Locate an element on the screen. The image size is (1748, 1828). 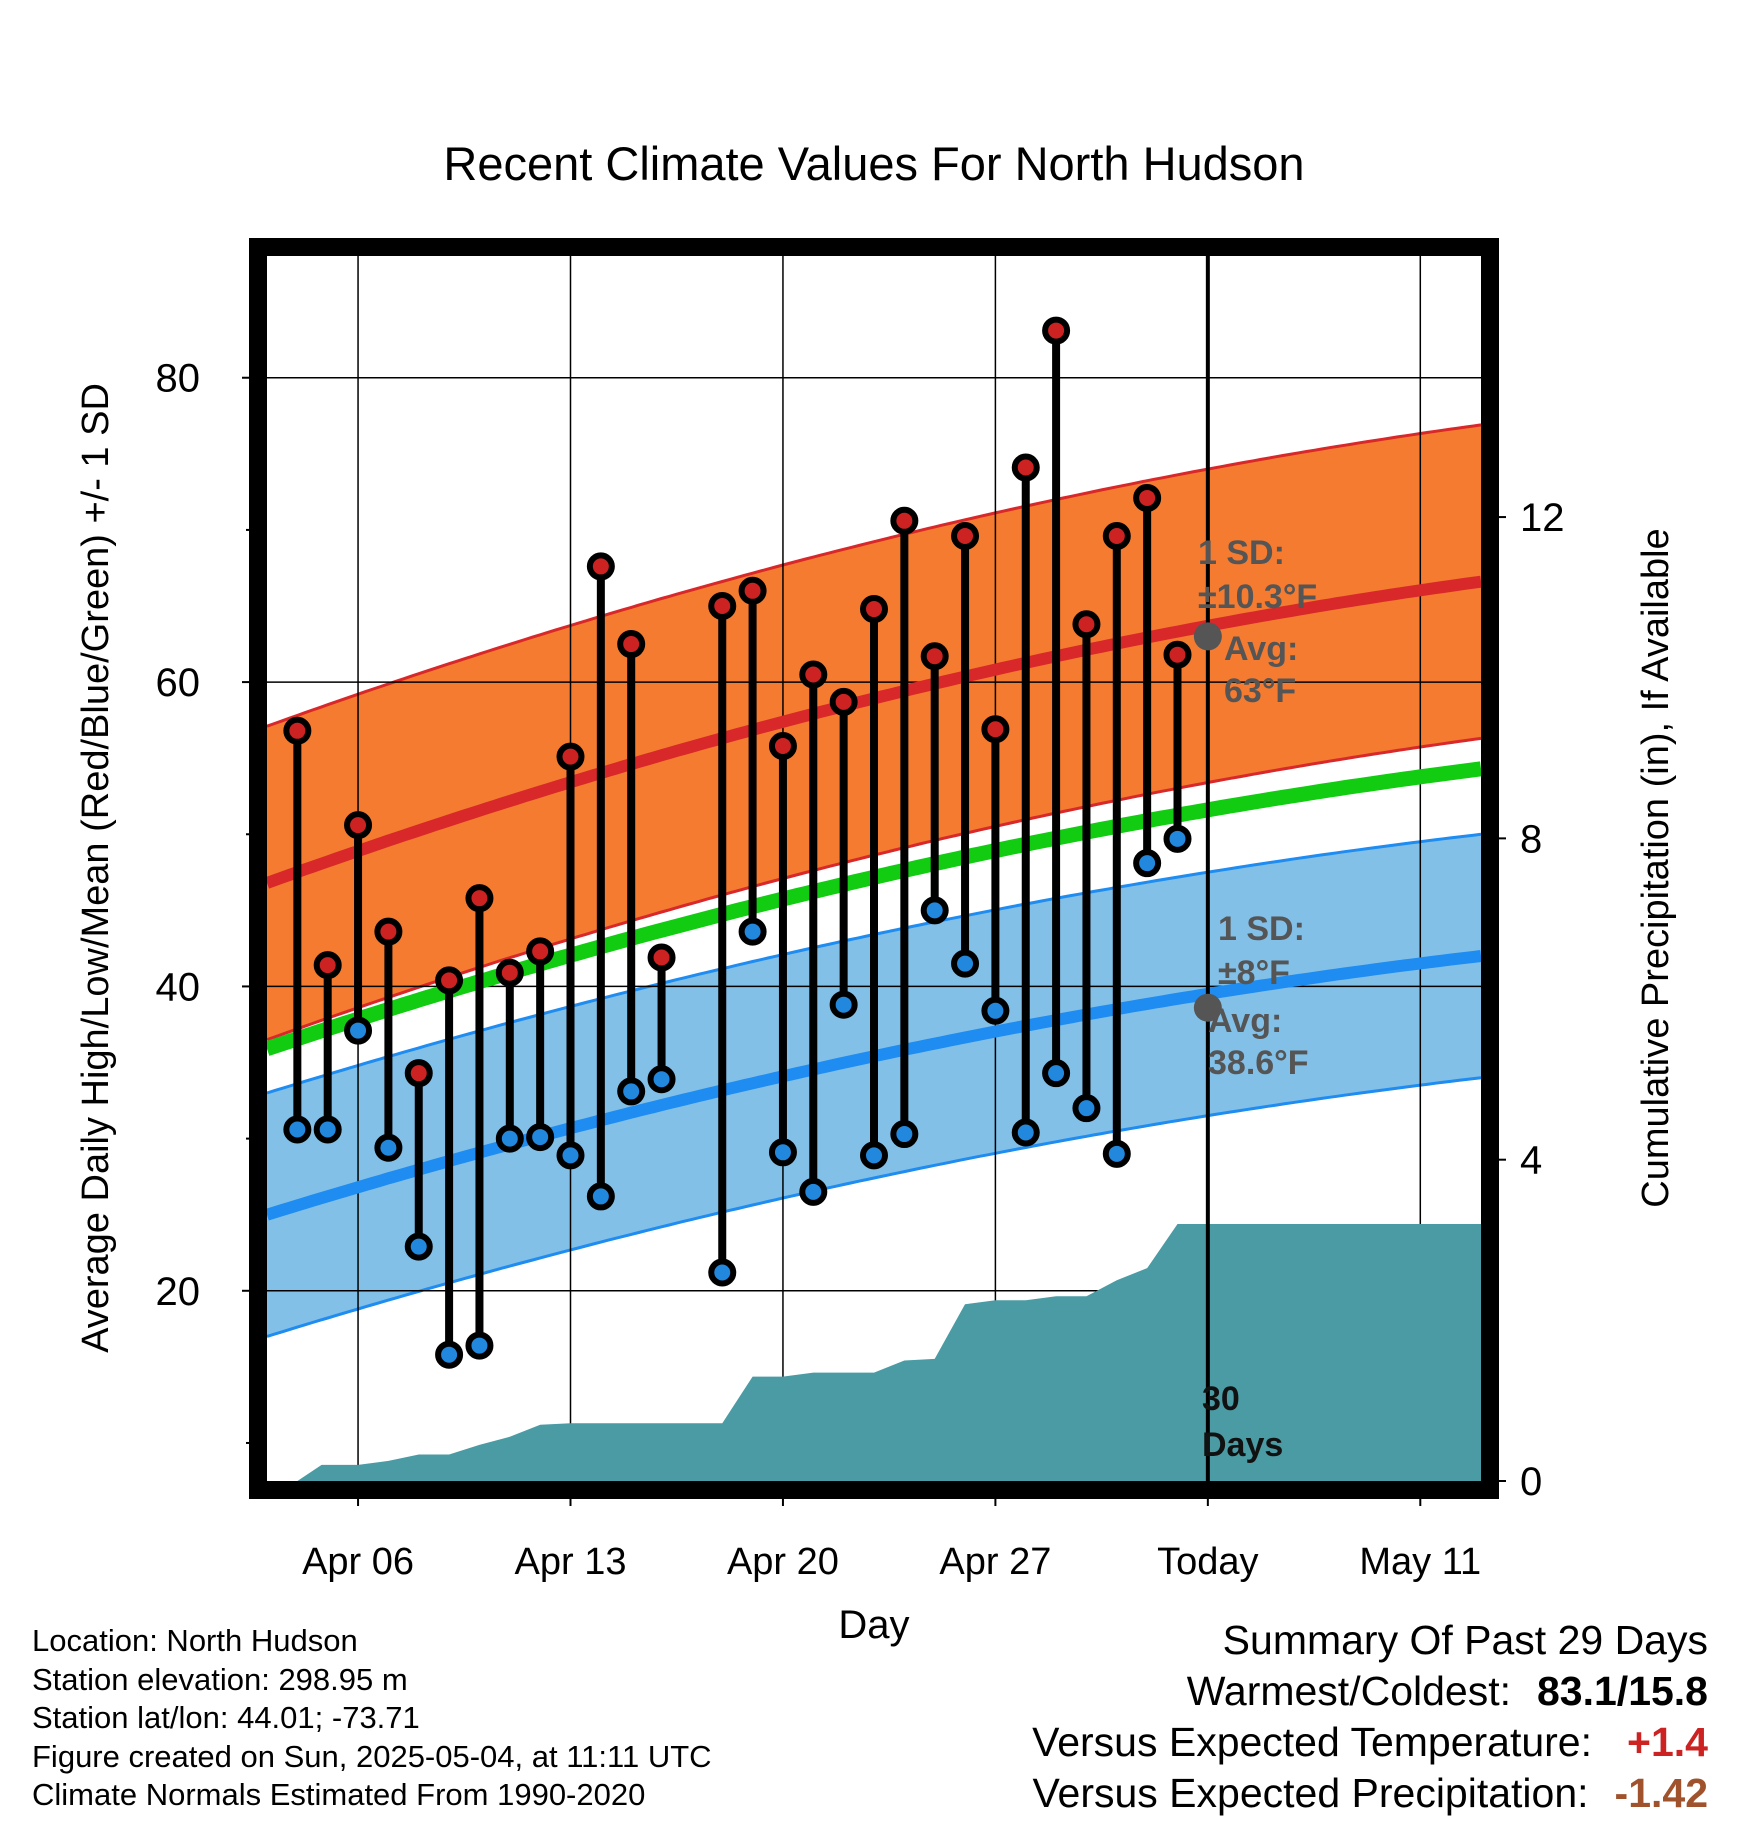
normals-text: Climate Normals Estimated From 1990-2020 is located at coordinates (339, 1794).